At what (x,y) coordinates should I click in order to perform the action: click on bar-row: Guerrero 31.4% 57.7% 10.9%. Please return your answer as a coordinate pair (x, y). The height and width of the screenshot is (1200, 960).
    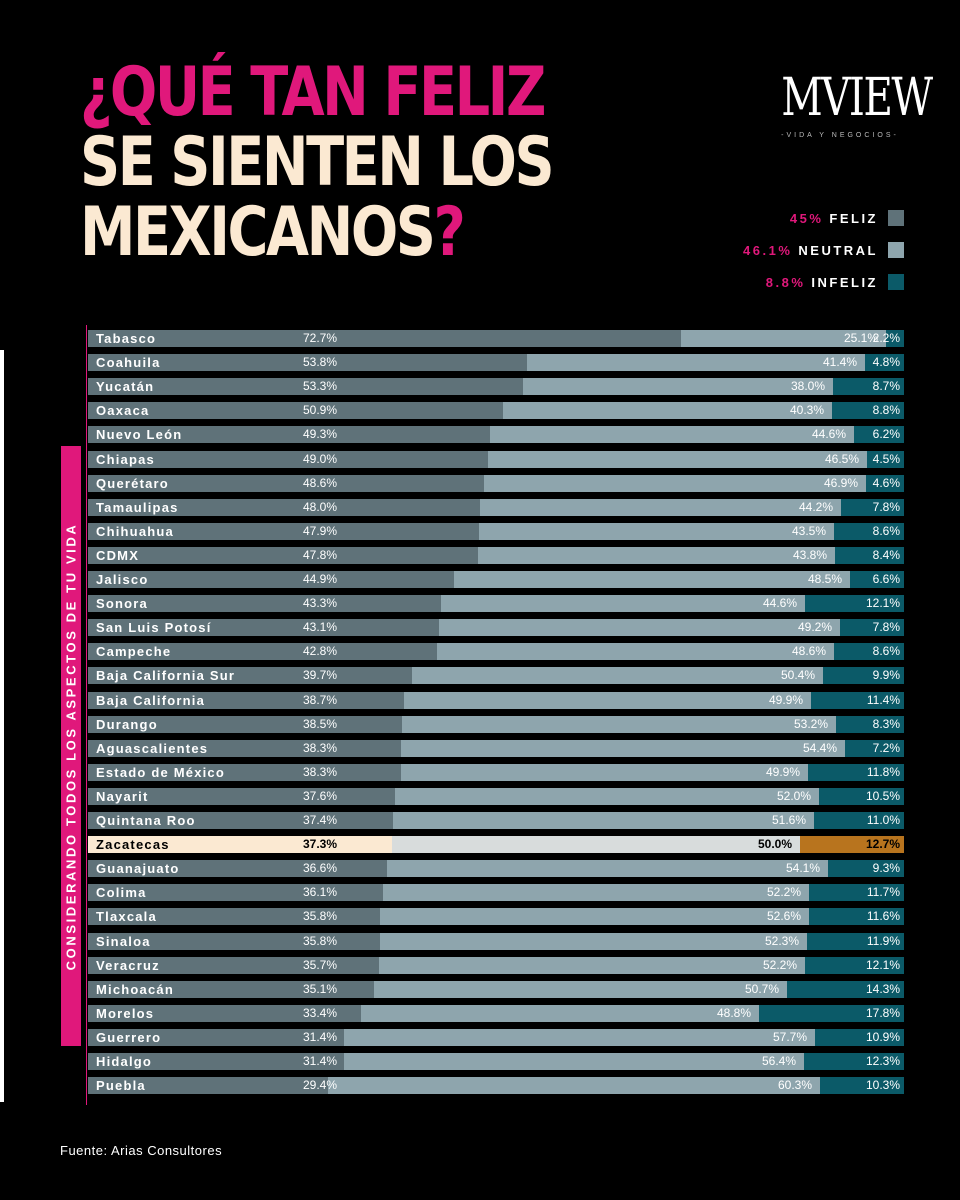
    Looking at the image, I should click on (496, 1037).